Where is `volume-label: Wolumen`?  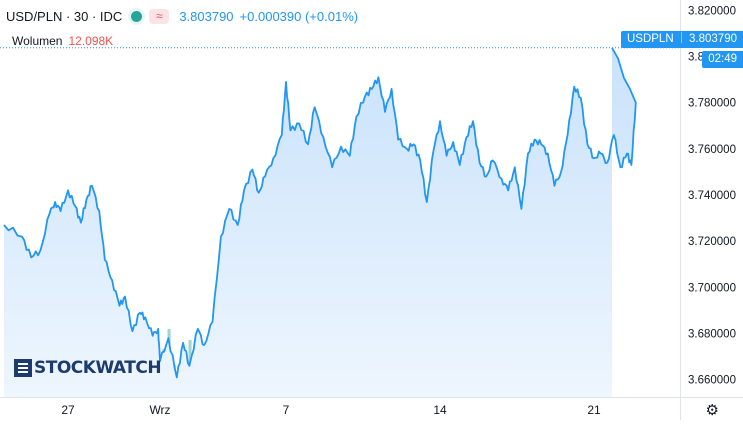 volume-label: Wolumen is located at coordinates (37, 41).